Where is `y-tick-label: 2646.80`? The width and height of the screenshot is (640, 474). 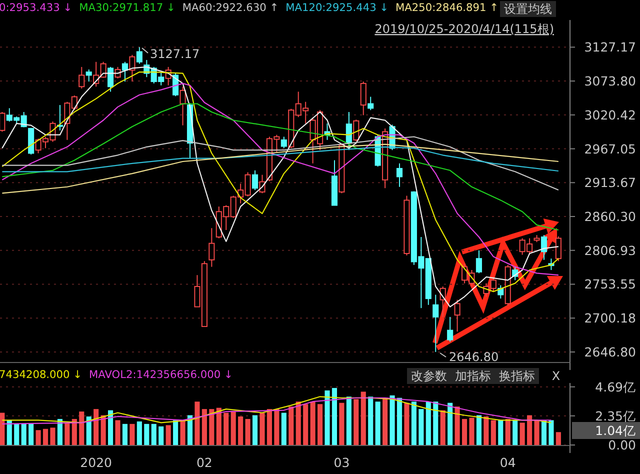
y-tick-label: 2646.80 is located at coordinates (610, 352).